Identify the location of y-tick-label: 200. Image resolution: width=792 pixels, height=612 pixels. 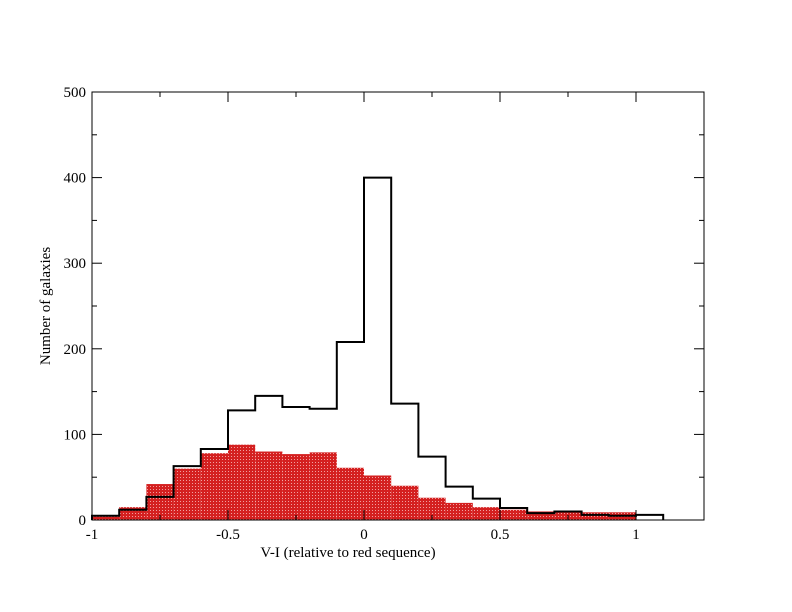
(75, 350).